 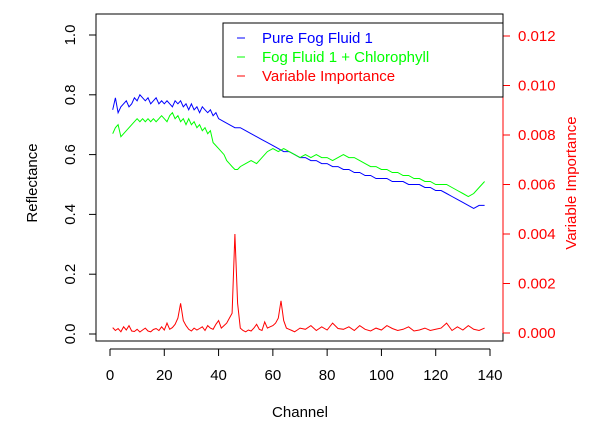 What do you see at coordinates (537, 333) in the screenshot?
I see `y2-tick-label: 0.000` at bounding box center [537, 333].